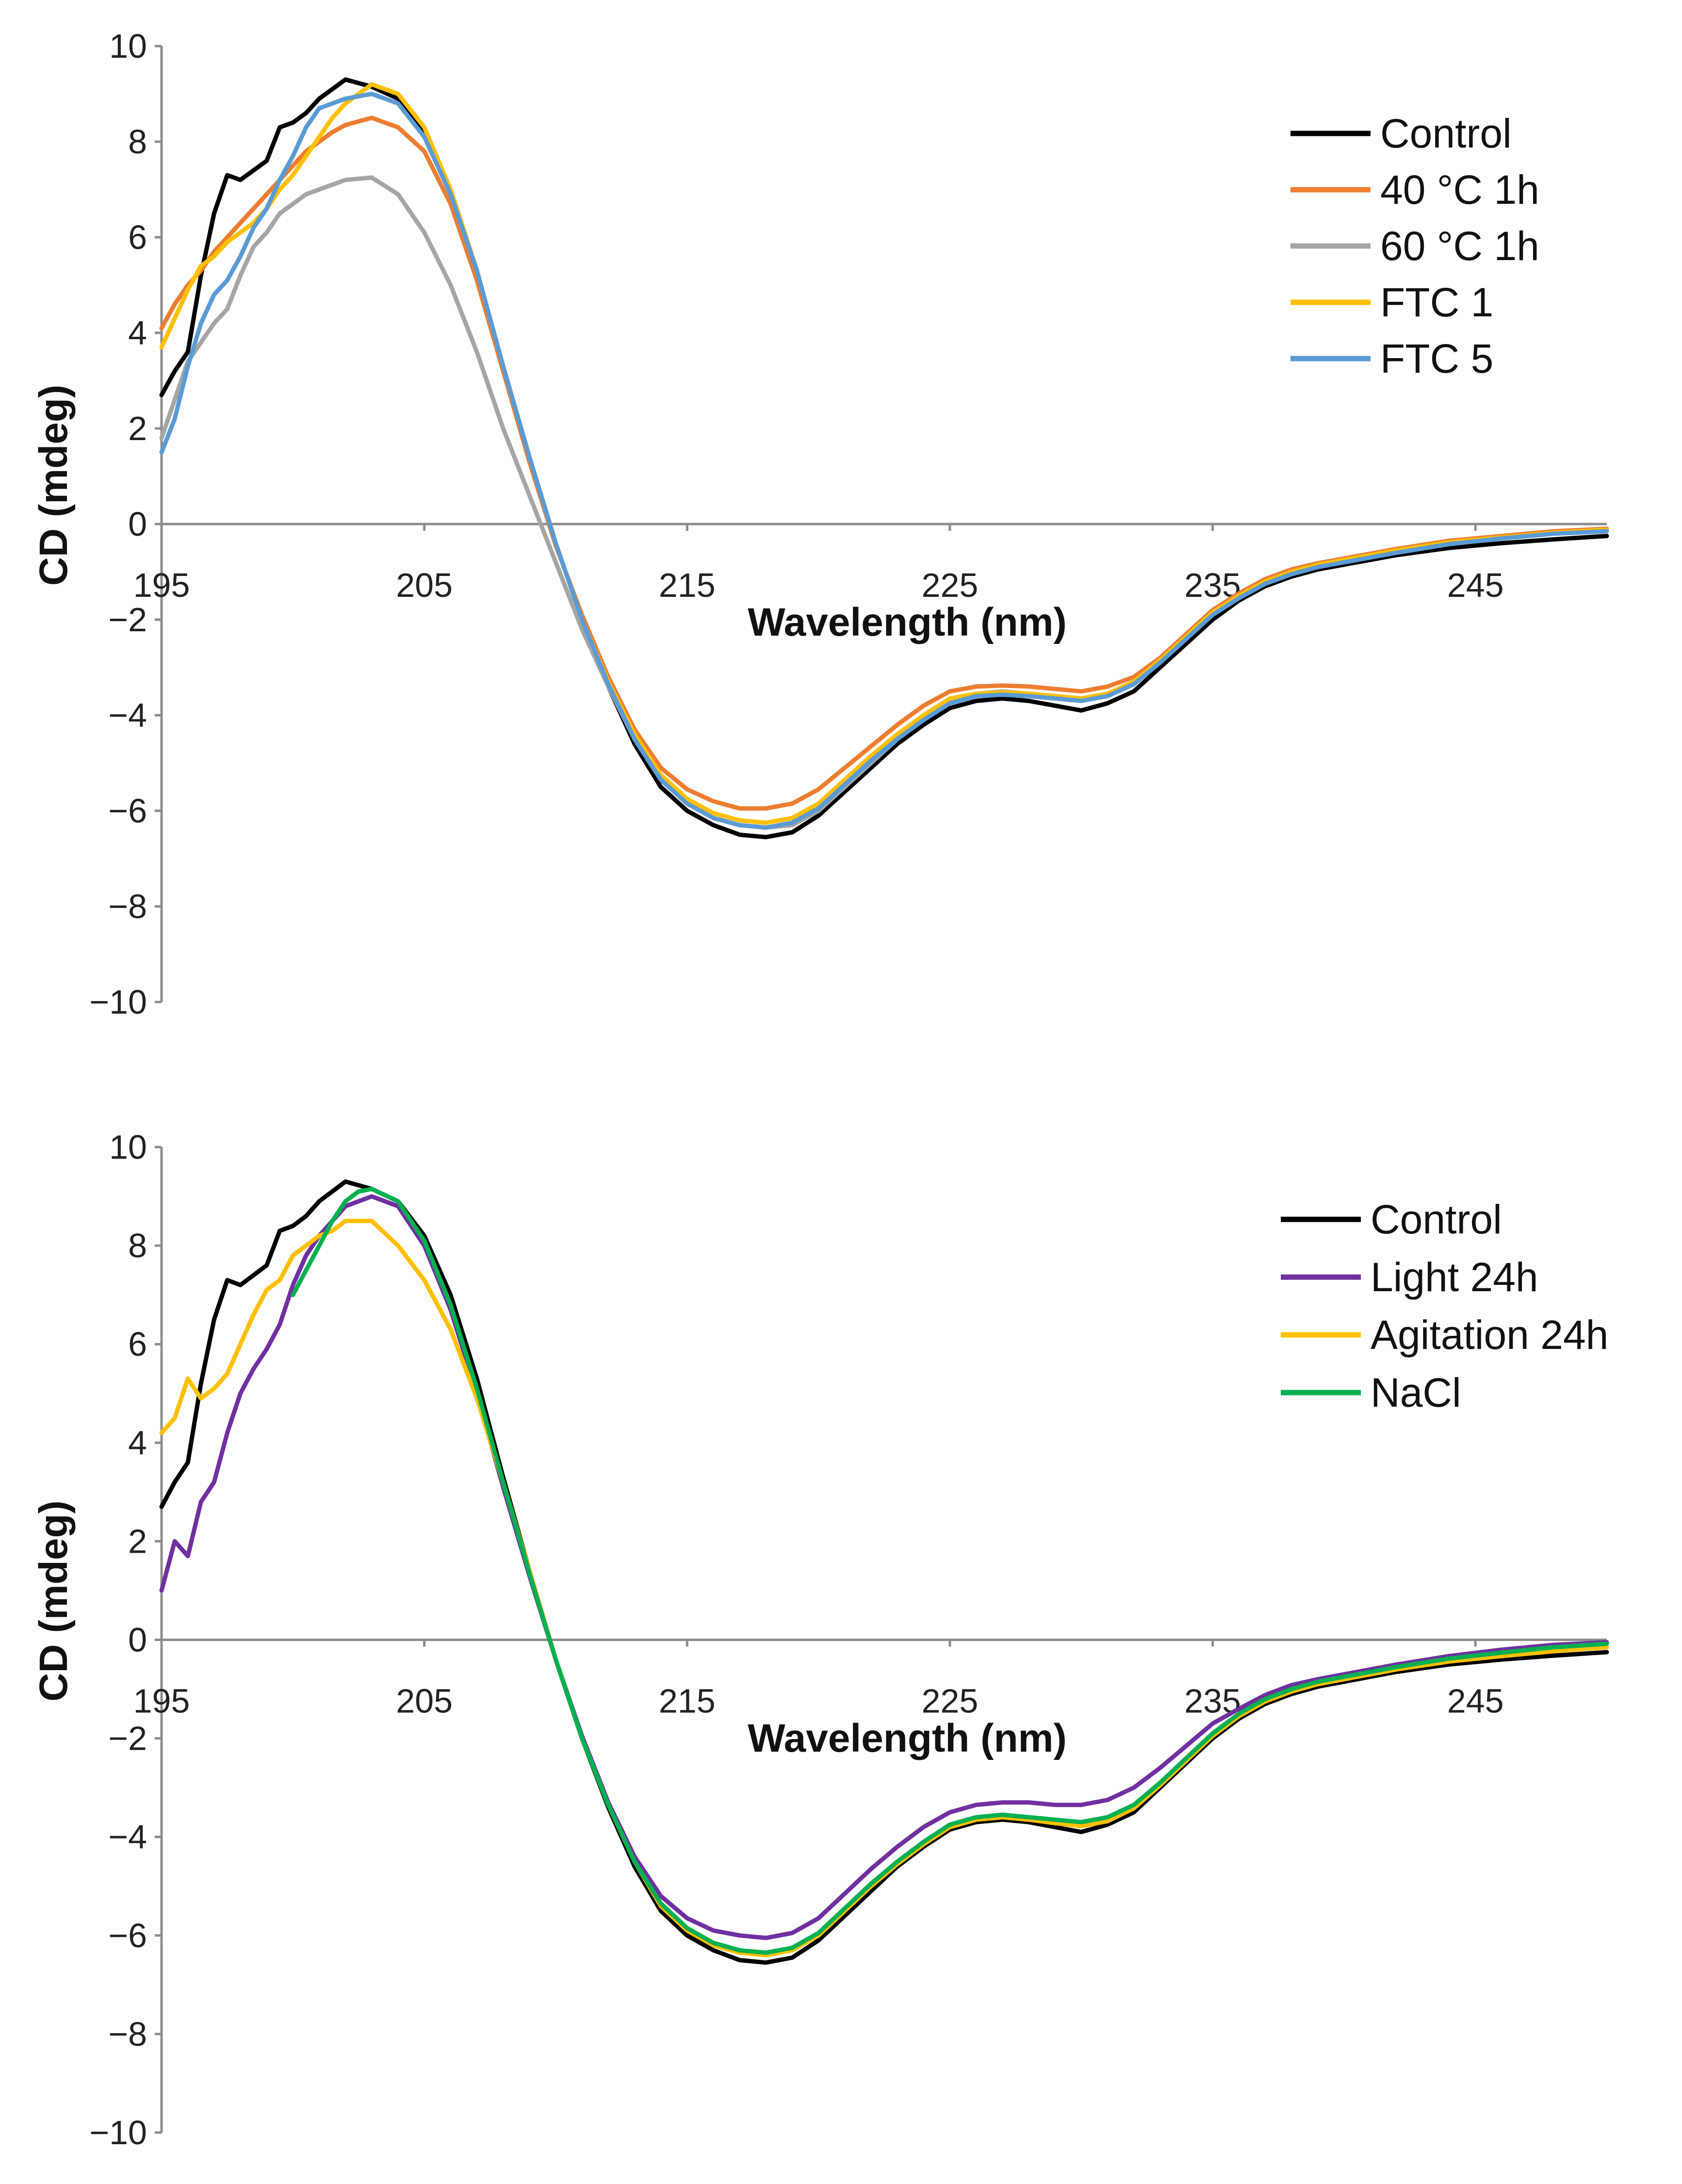 The image size is (1682, 2184). I want to click on legend-label-agitation-24h: Agitation 24h, so click(1489, 1335).